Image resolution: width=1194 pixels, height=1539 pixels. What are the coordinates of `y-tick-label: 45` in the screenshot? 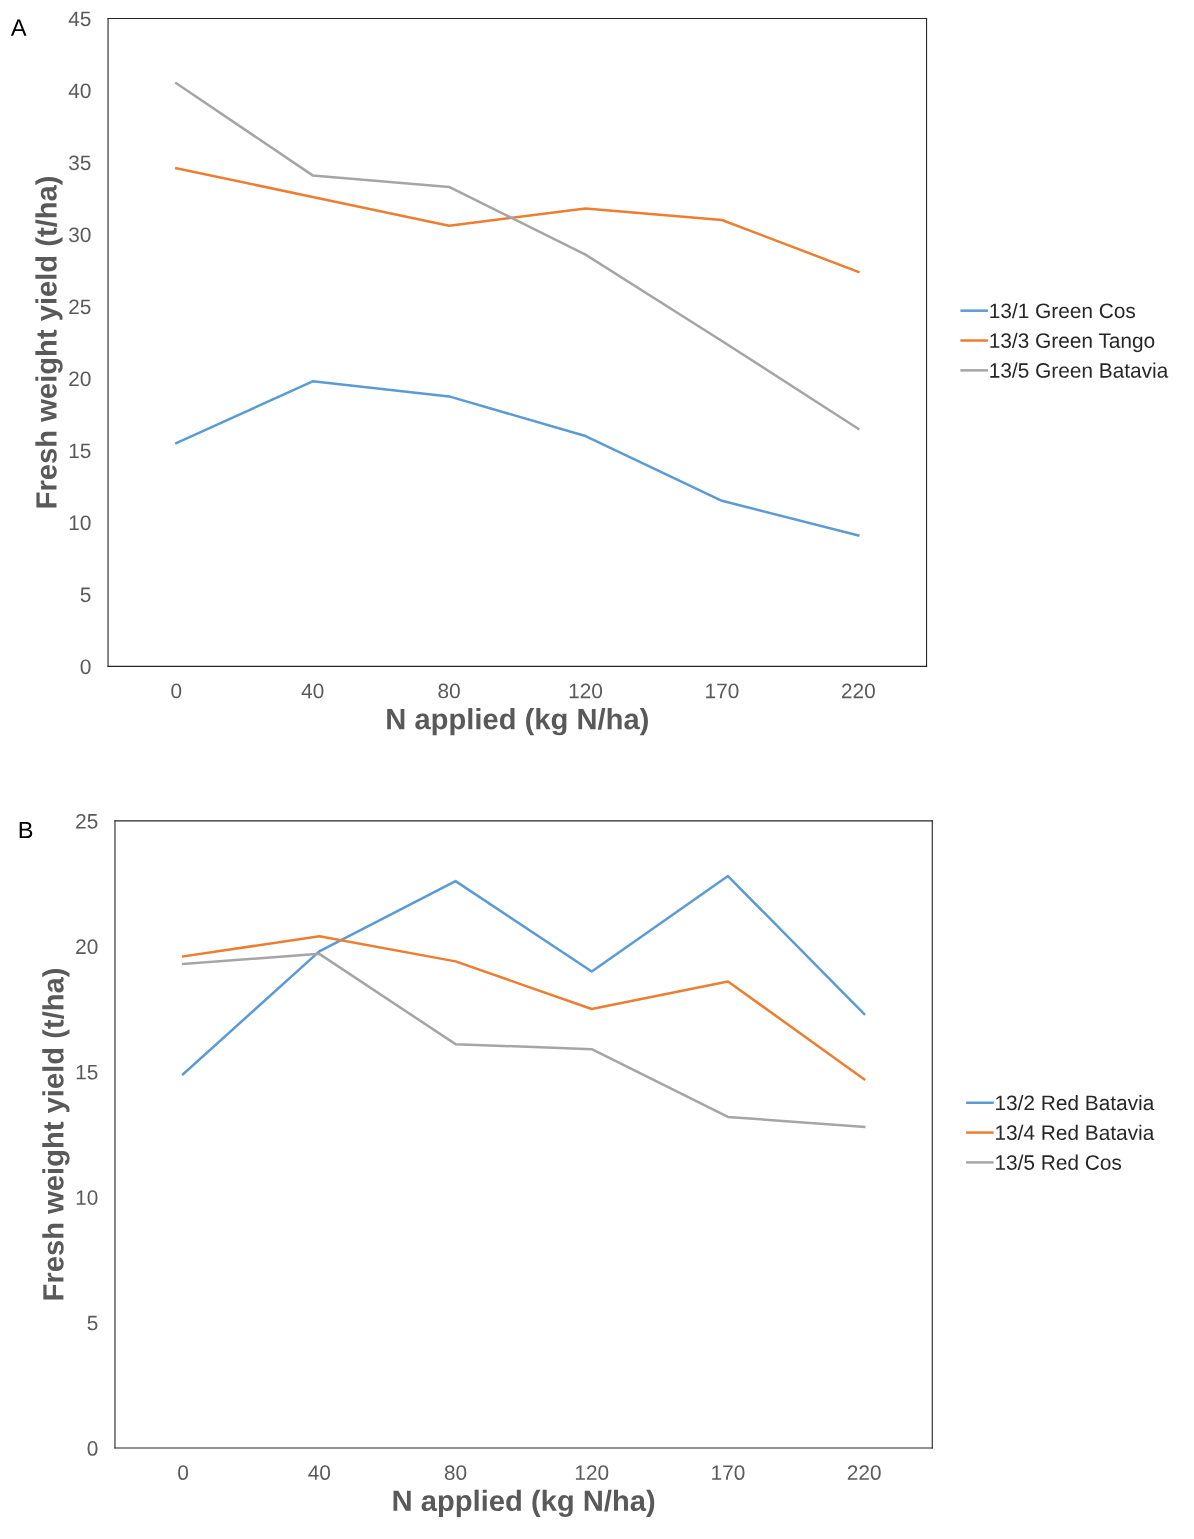 It's located at (79, 19).